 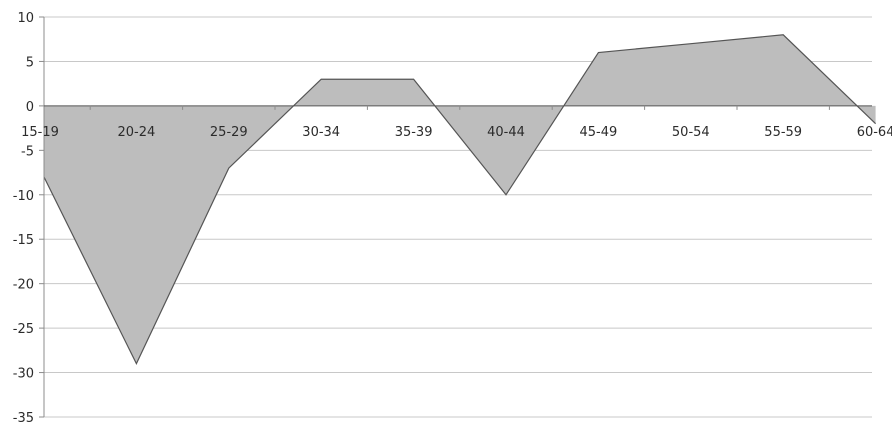 What do you see at coordinates (23, 374) in the screenshot?
I see `y-tick-label: -30` at bounding box center [23, 374].